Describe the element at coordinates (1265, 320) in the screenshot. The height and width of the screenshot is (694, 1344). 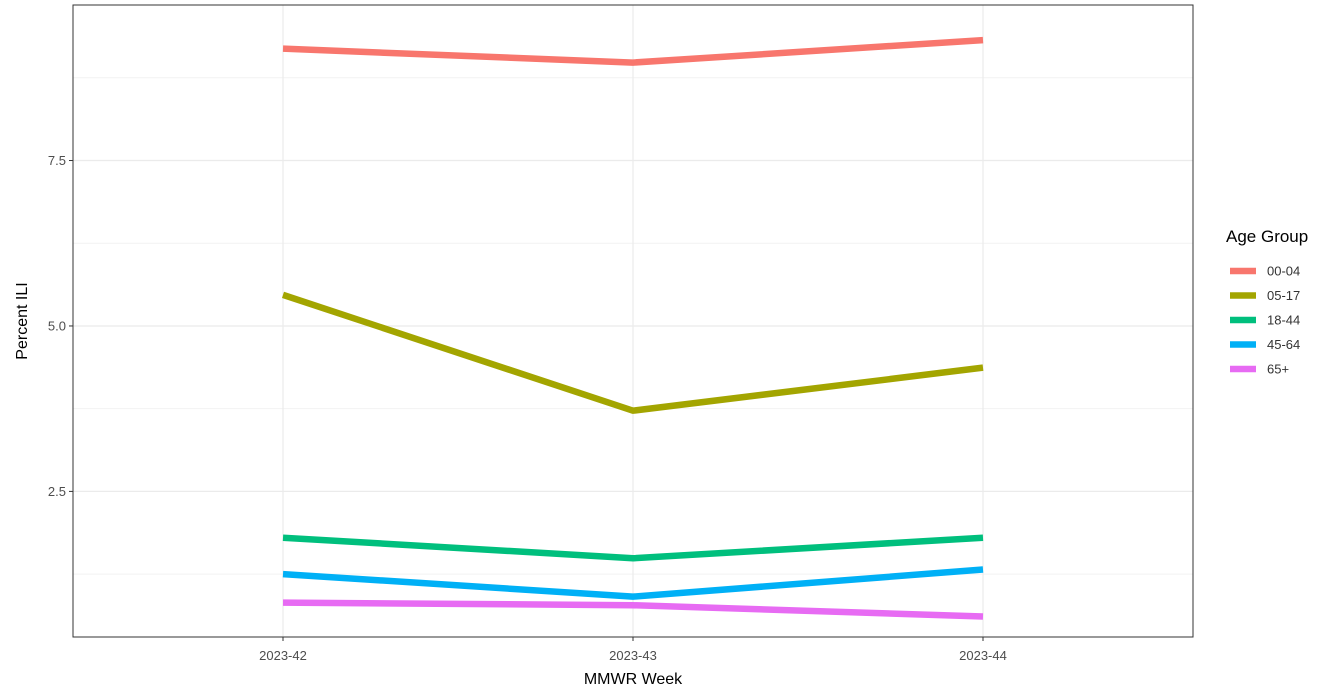
I see `legend-items: 00-04 05-17 18-44 45-64 65+` at that location.